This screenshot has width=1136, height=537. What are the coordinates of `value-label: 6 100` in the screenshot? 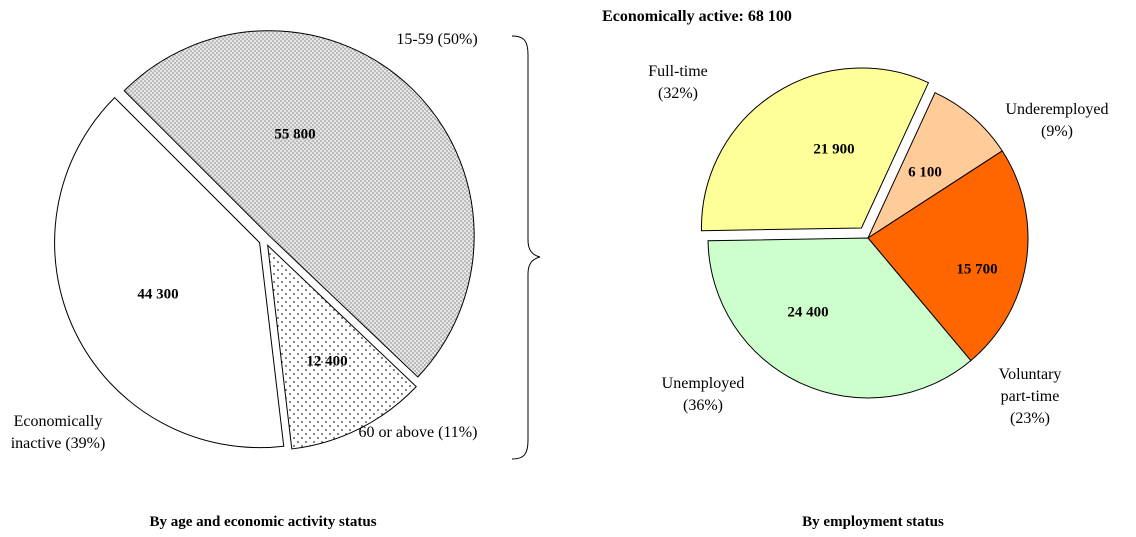 It's located at (925, 172).